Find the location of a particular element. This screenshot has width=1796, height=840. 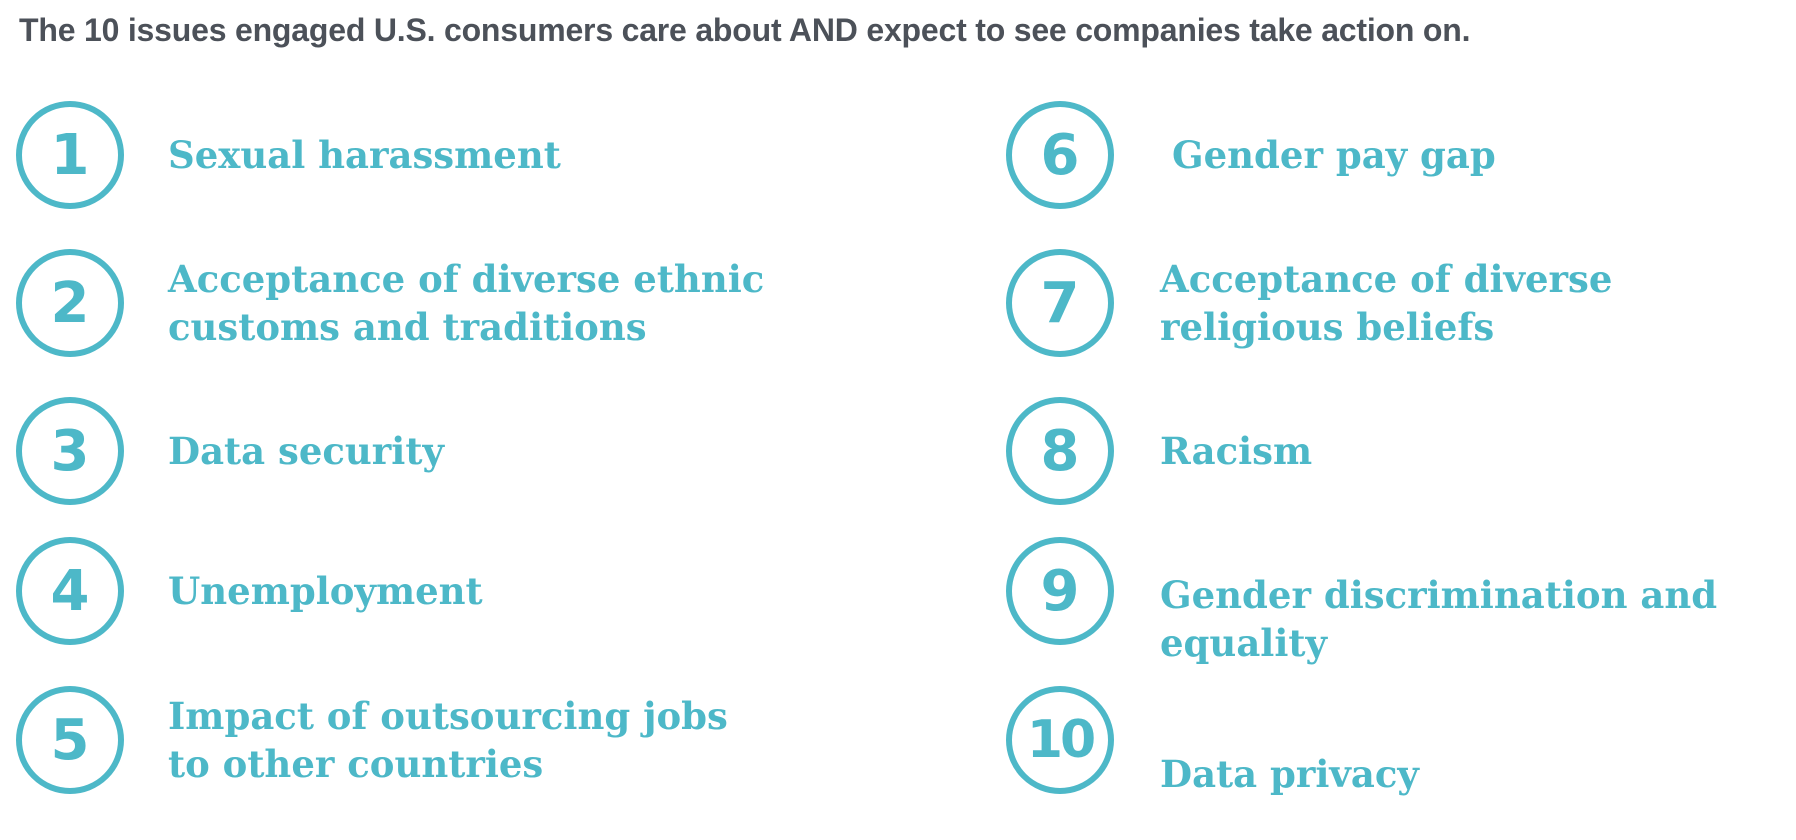

issue-item-6: 6 Gender pay gap is located at coordinates (1401, 161).